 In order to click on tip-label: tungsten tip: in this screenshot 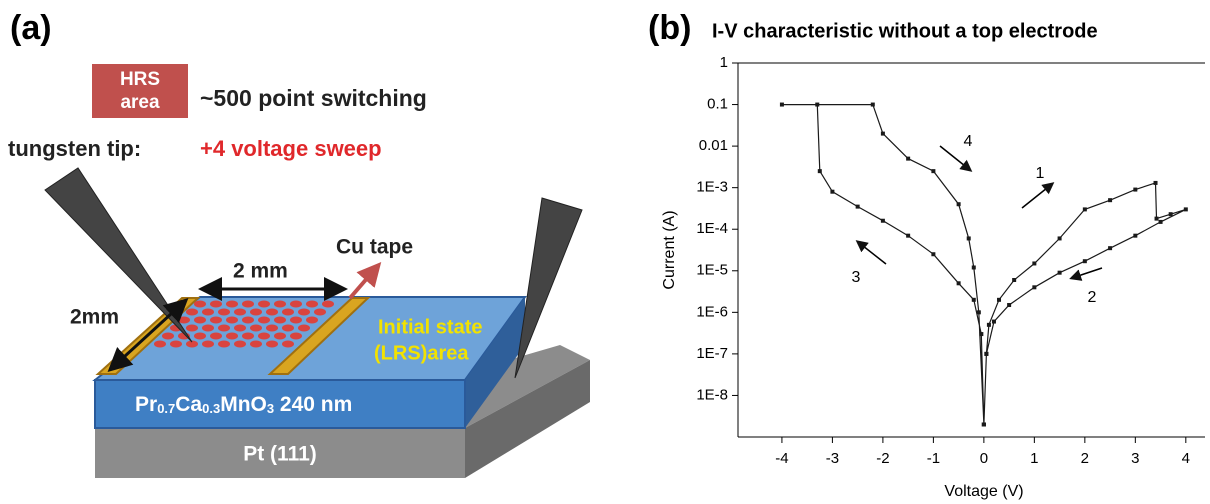, I will do `click(74, 148)`.